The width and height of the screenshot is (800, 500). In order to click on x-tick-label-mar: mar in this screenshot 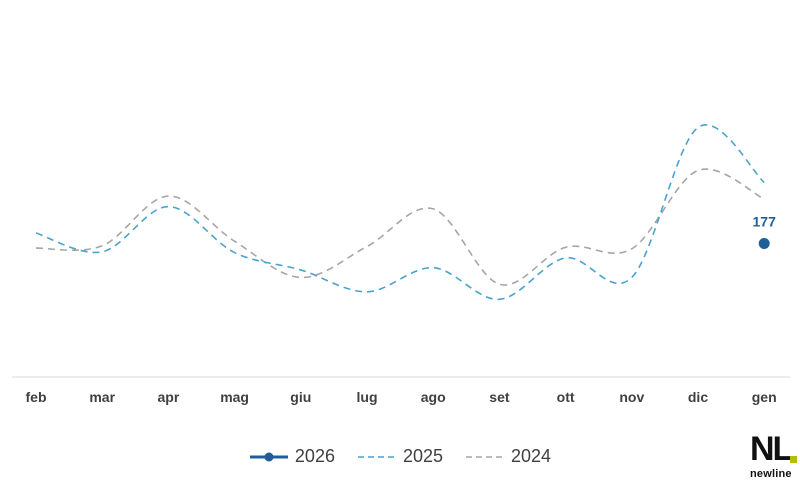, I will do `click(102, 397)`.